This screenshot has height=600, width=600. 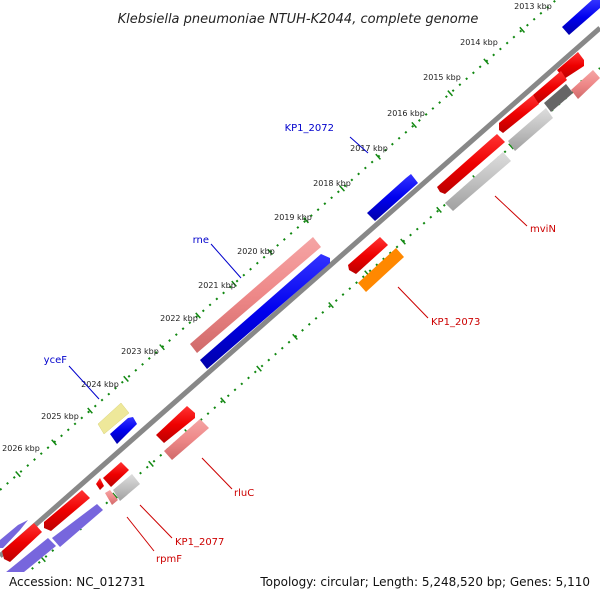 What do you see at coordinates (543, 229) in the screenshot?
I see `label-mvin: mviN` at bounding box center [543, 229].